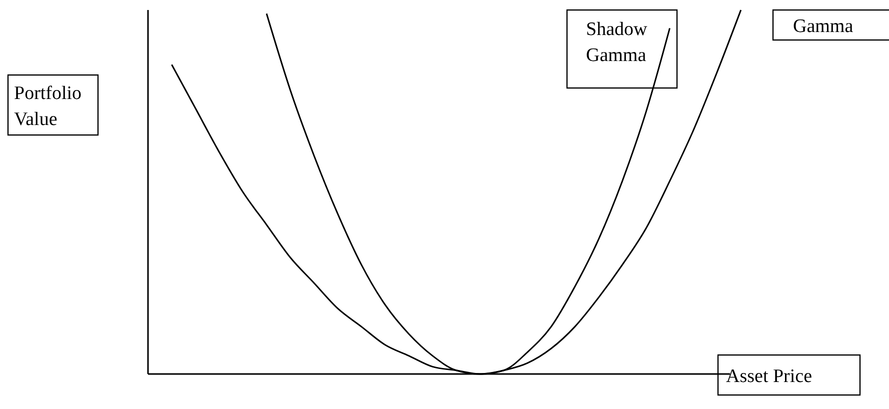  Describe the element at coordinates (48, 106) in the screenshot. I see `y-axis-title: Portfolio Value` at that location.